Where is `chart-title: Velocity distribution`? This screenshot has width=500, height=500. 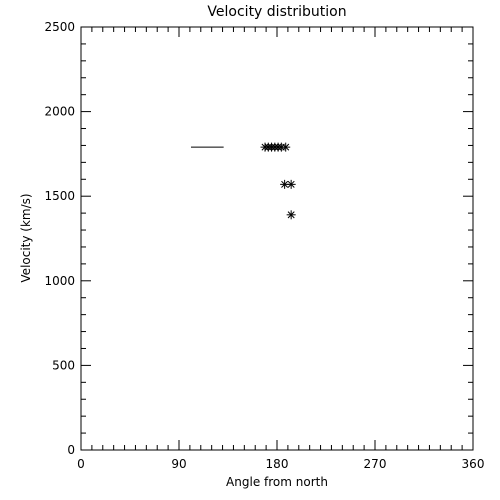 chart-title: Velocity distribution is located at coordinates (276, 12).